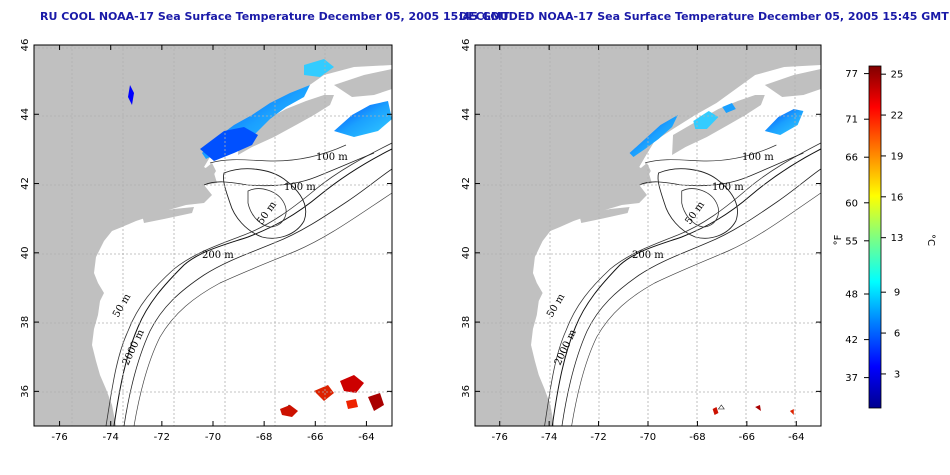 The width and height of the screenshot is (950, 475). What do you see at coordinates (319, 68) in the screenshot?
I see `sst-patch-north` at bounding box center [319, 68].